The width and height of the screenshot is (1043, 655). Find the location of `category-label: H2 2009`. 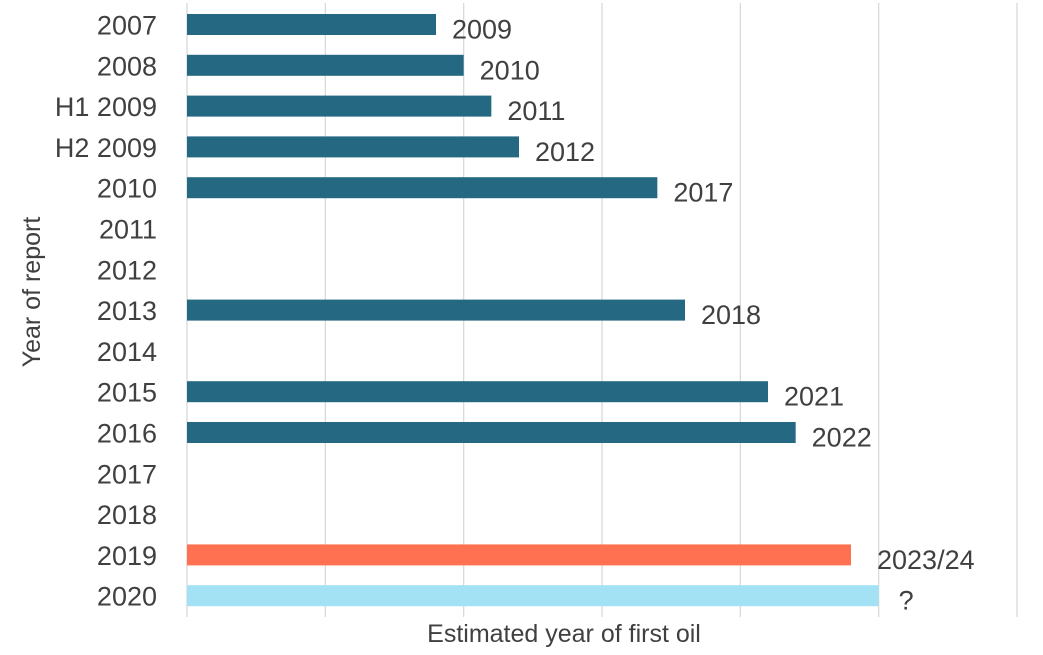

category-label: H2 2009 is located at coordinates (106, 148).